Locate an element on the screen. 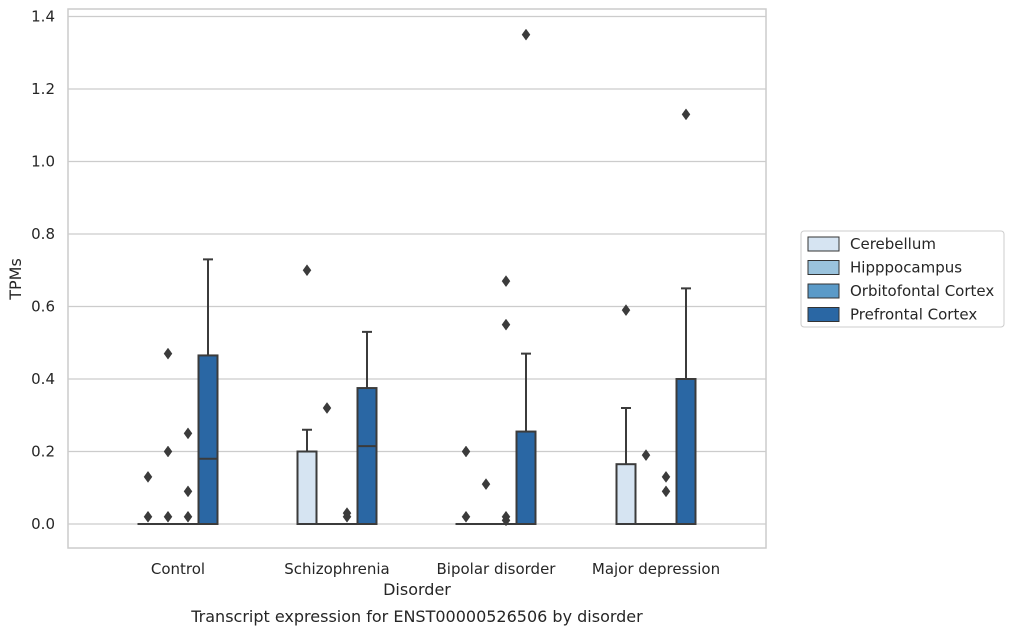 The width and height of the screenshot is (1014, 634). y-tick-label: 0.4 is located at coordinates (43, 379).